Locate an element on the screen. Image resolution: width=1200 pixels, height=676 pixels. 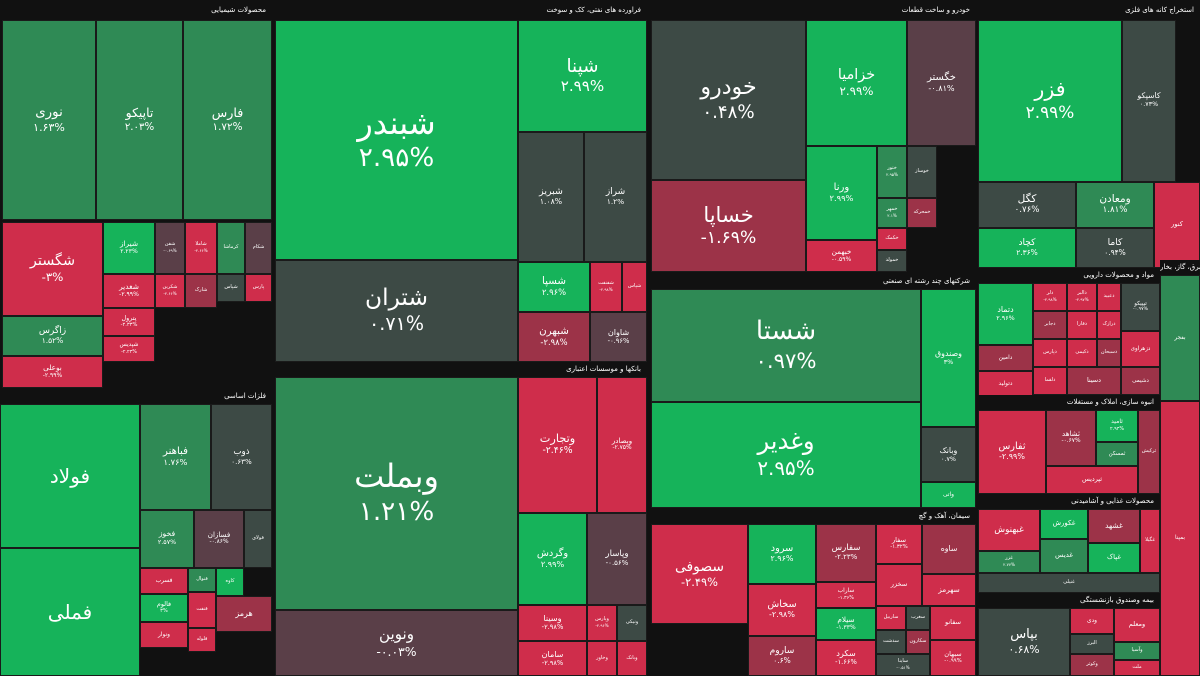
treemap-tile: دجابر is located at coordinates (1050, 325).